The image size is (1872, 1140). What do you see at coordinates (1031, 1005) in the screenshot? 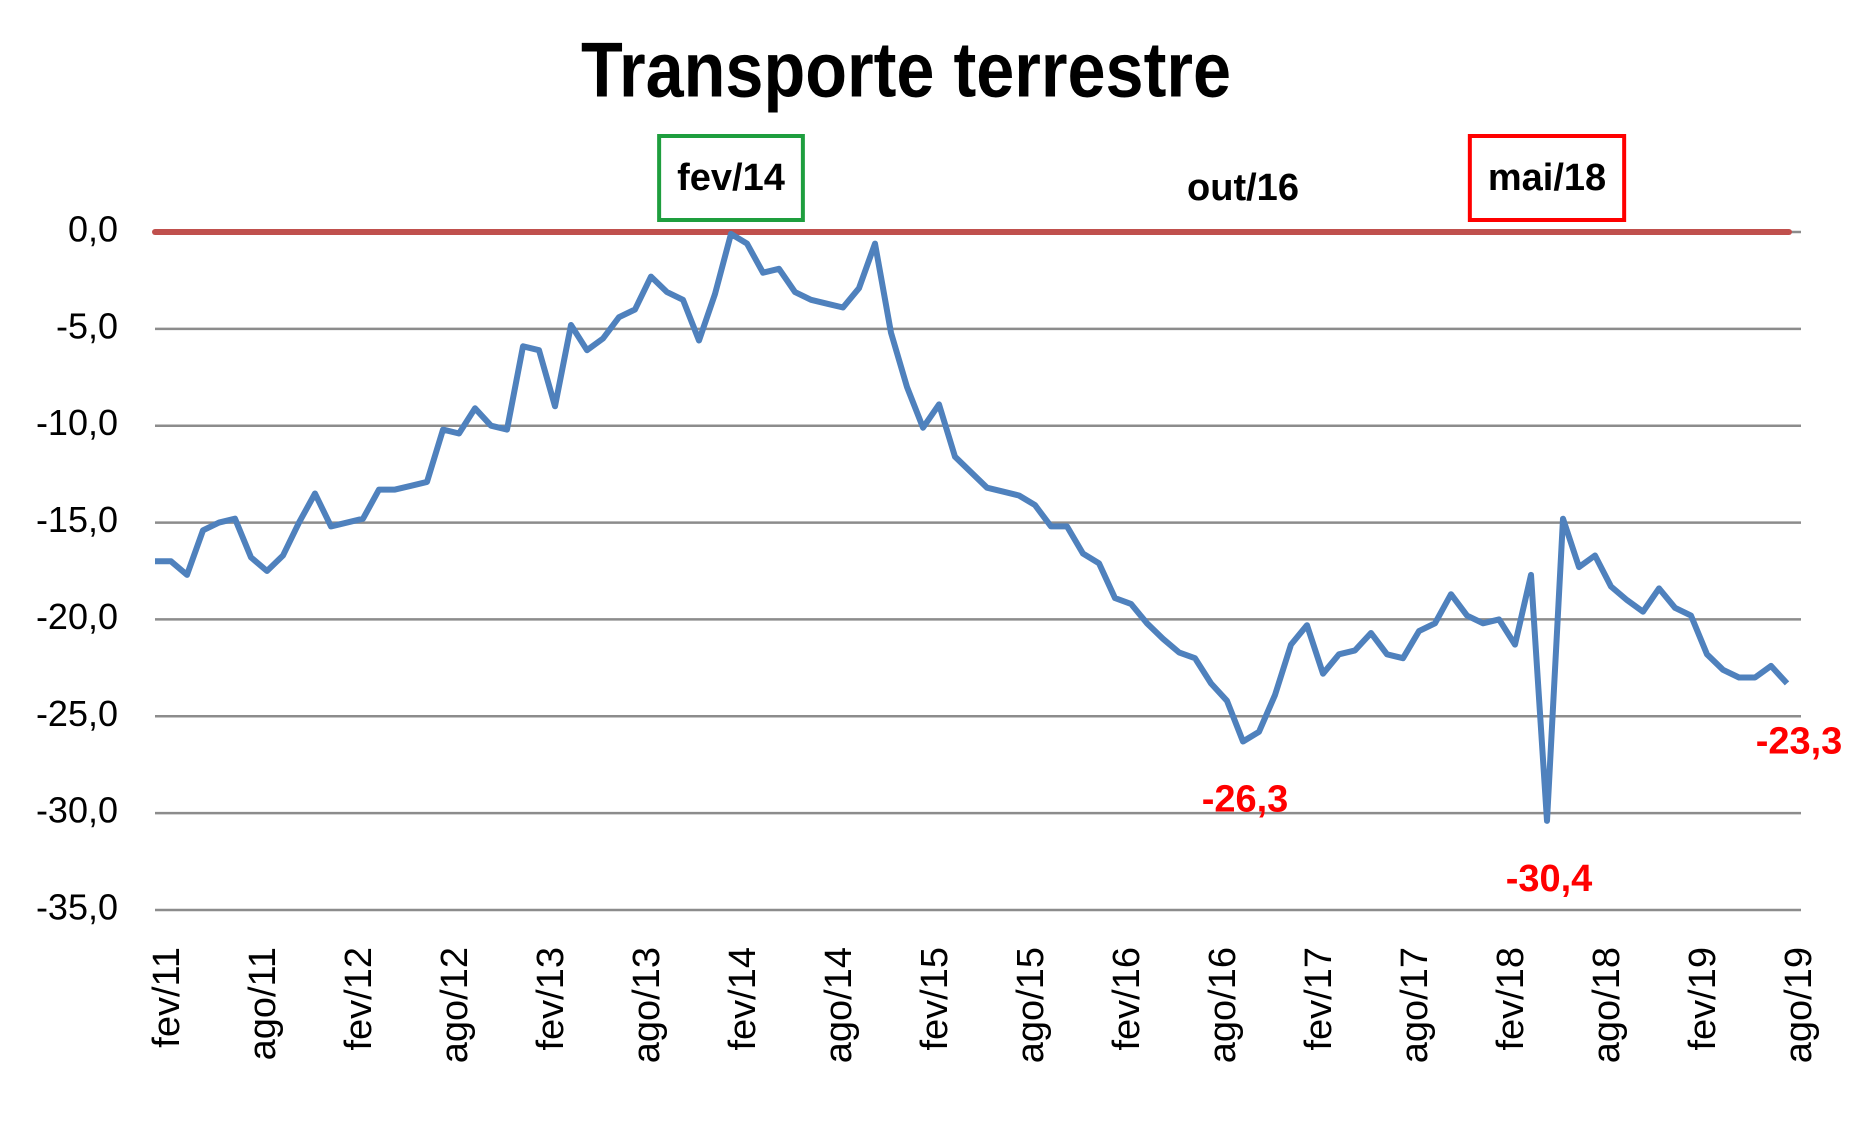
I see `x-tick-label: ago/15` at bounding box center [1031, 1005].